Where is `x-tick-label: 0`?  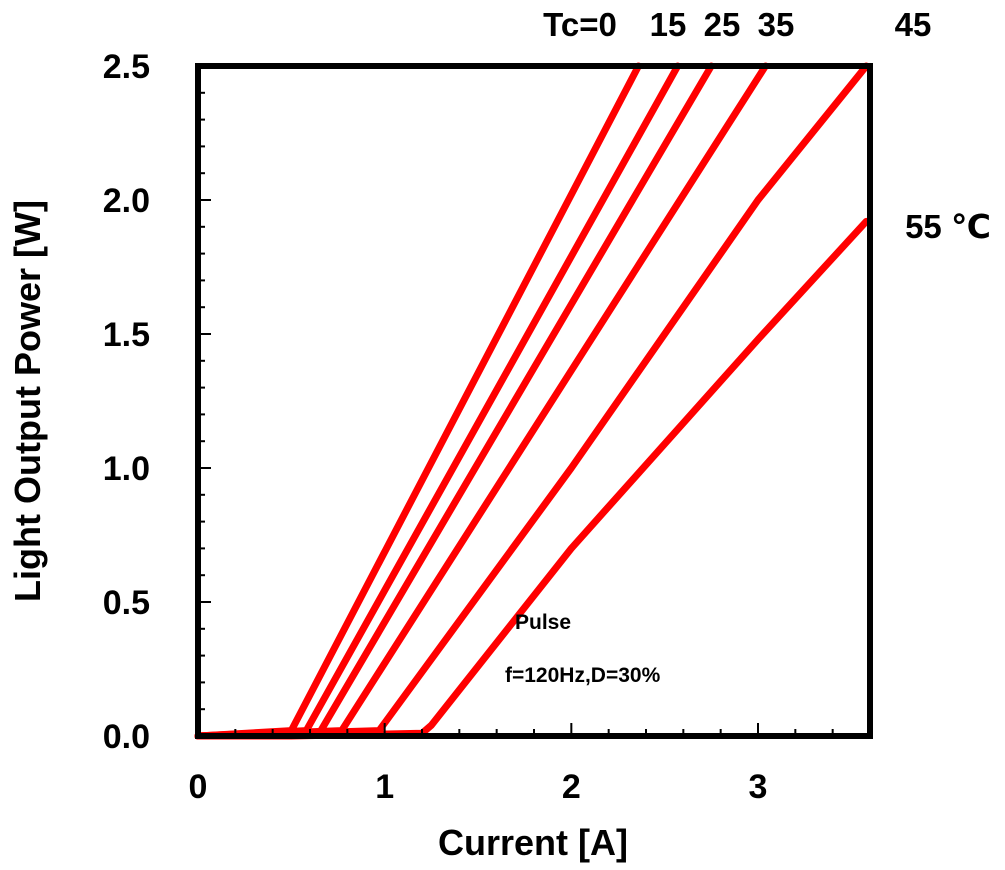 x-tick-label: 0 is located at coordinates (198, 787).